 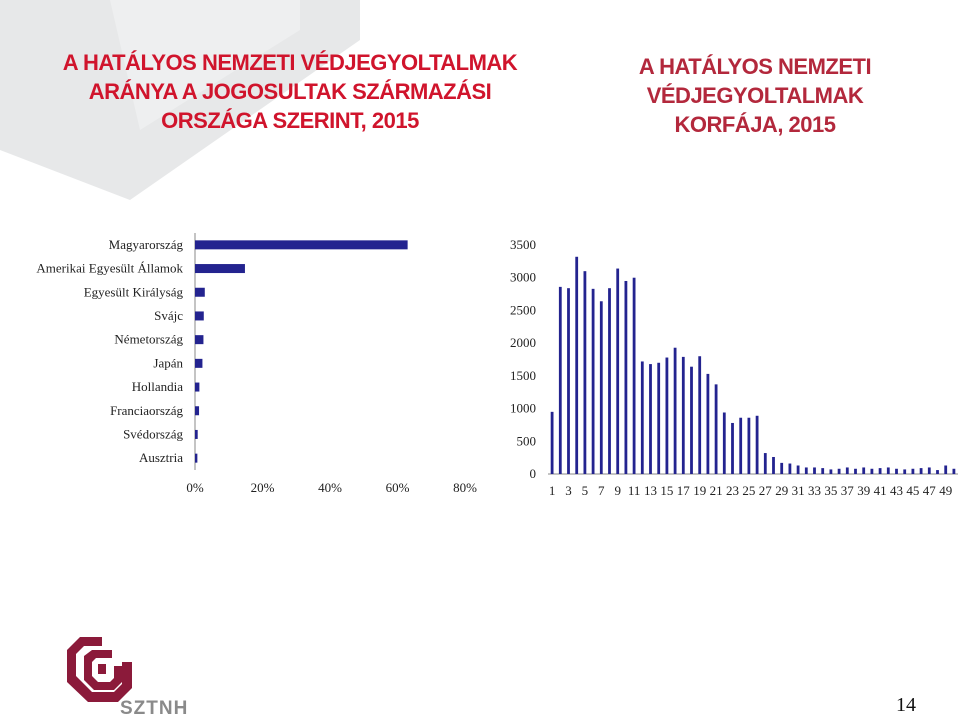 What do you see at coordinates (109, 268) in the screenshot?
I see `left-chart-category-label: Amerikai Egyesült Államok` at bounding box center [109, 268].